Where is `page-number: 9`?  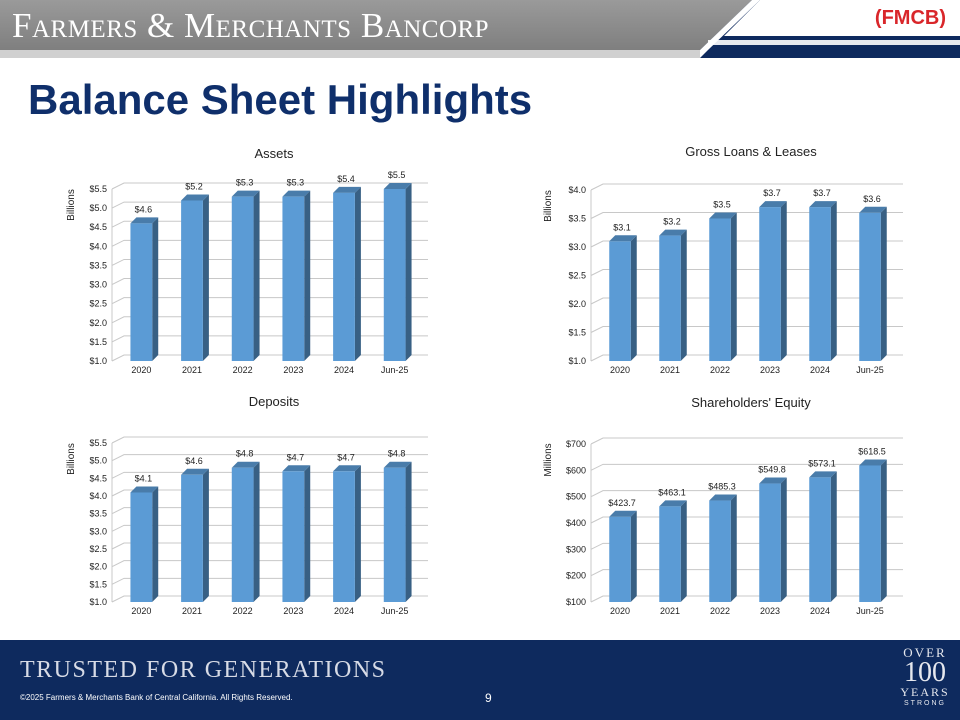 page-number: 9 is located at coordinates (488, 698).